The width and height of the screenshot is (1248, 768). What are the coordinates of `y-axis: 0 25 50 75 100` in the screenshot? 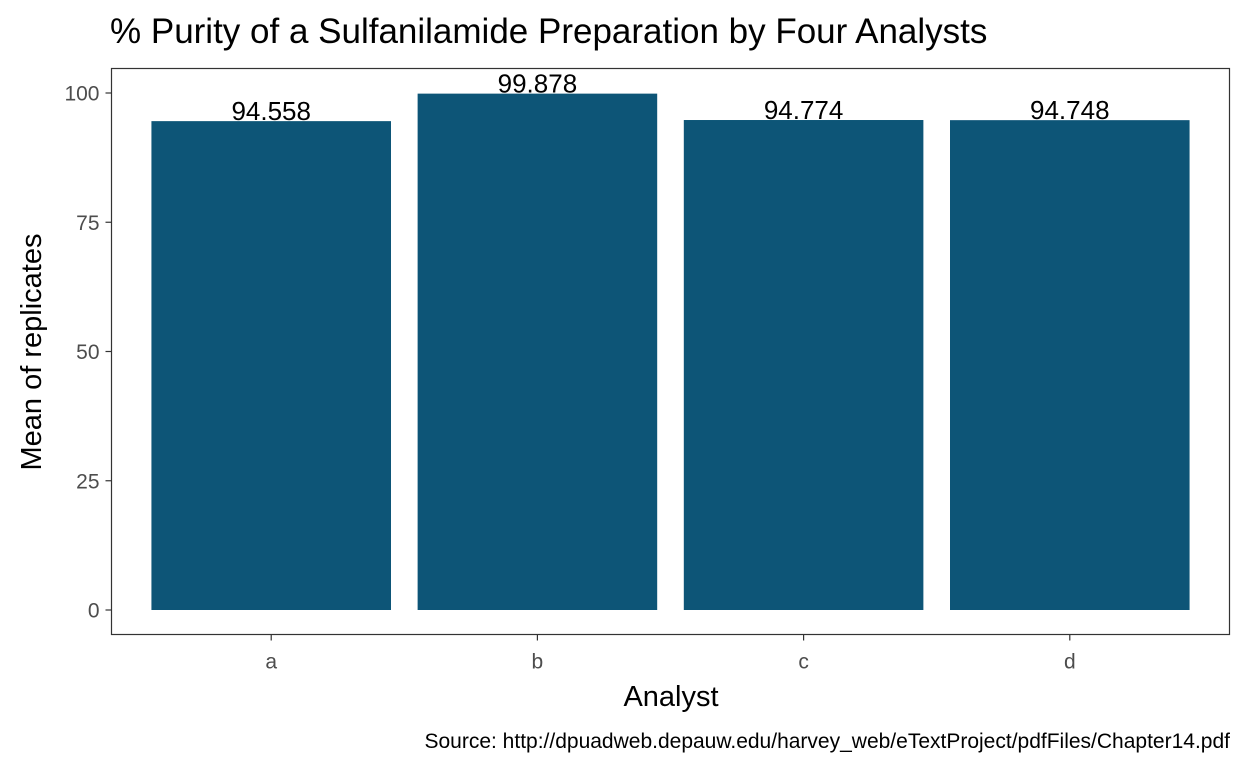 It's located at (88, 353).